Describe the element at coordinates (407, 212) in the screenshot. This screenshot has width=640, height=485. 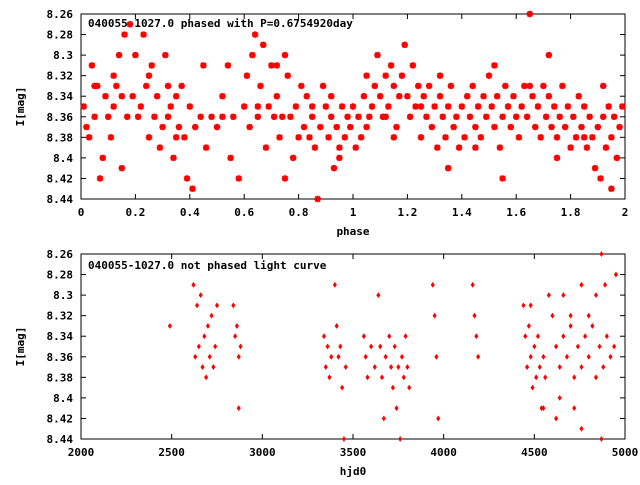
I see `x-tick-label: 1.2` at that location.